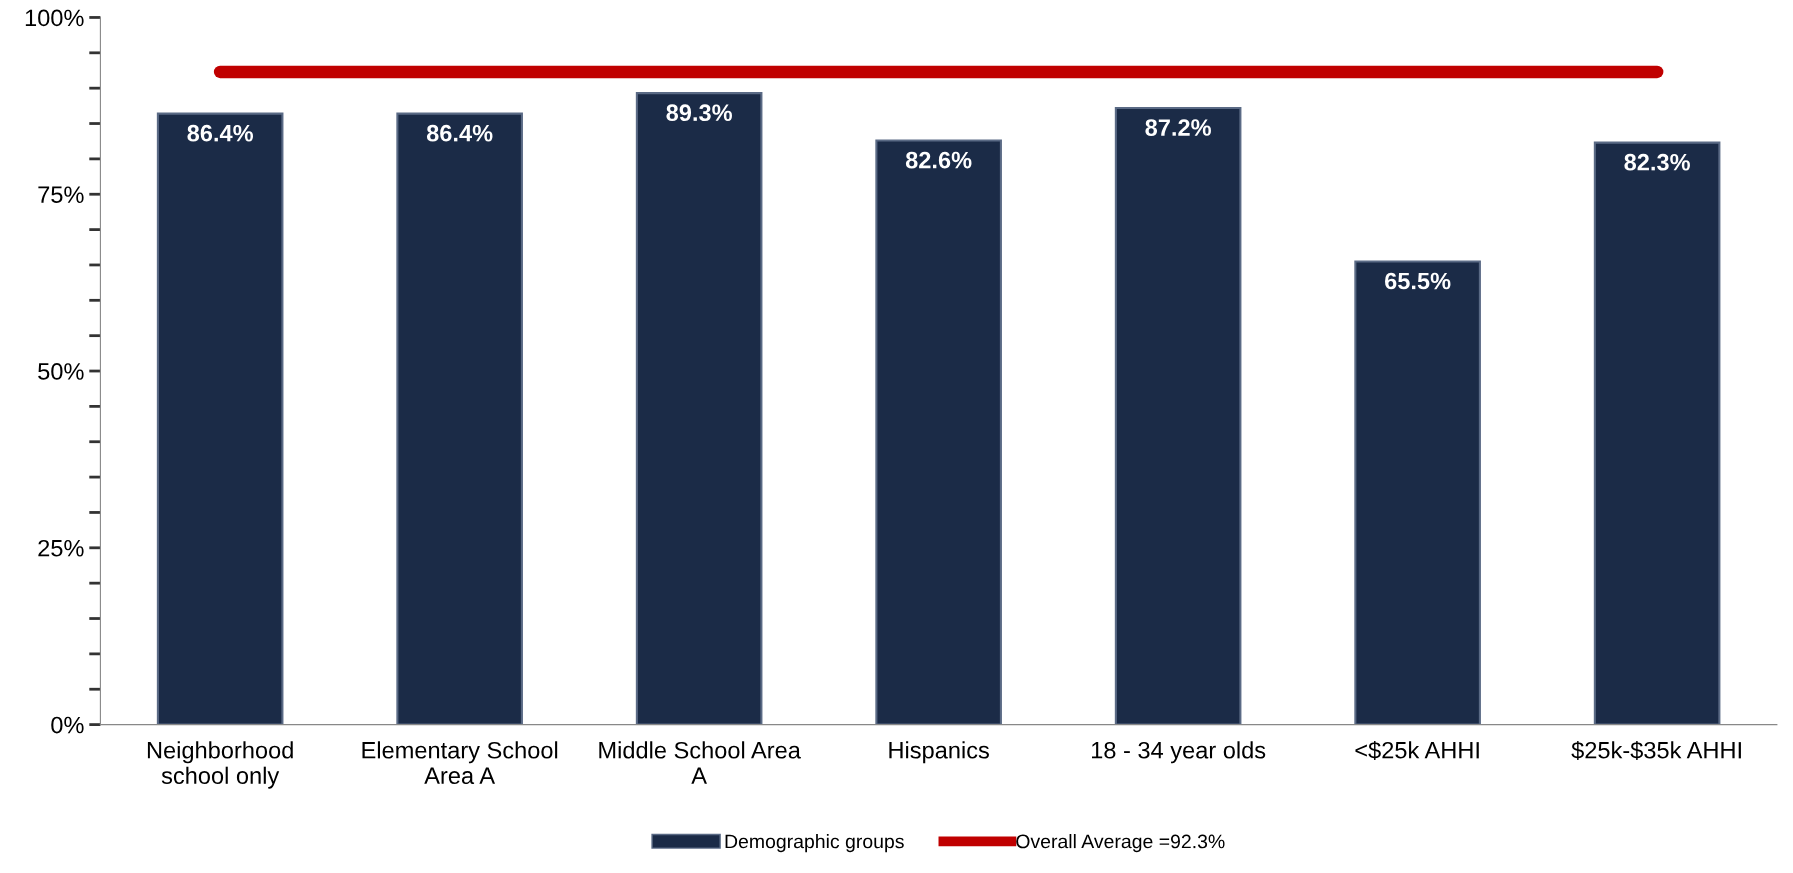 This screenshot has width=1793, height=873. Describe the element at coordinates (220, 765) in the screenshot. I see `x-tick-label: Neighborhood school only` at that location.